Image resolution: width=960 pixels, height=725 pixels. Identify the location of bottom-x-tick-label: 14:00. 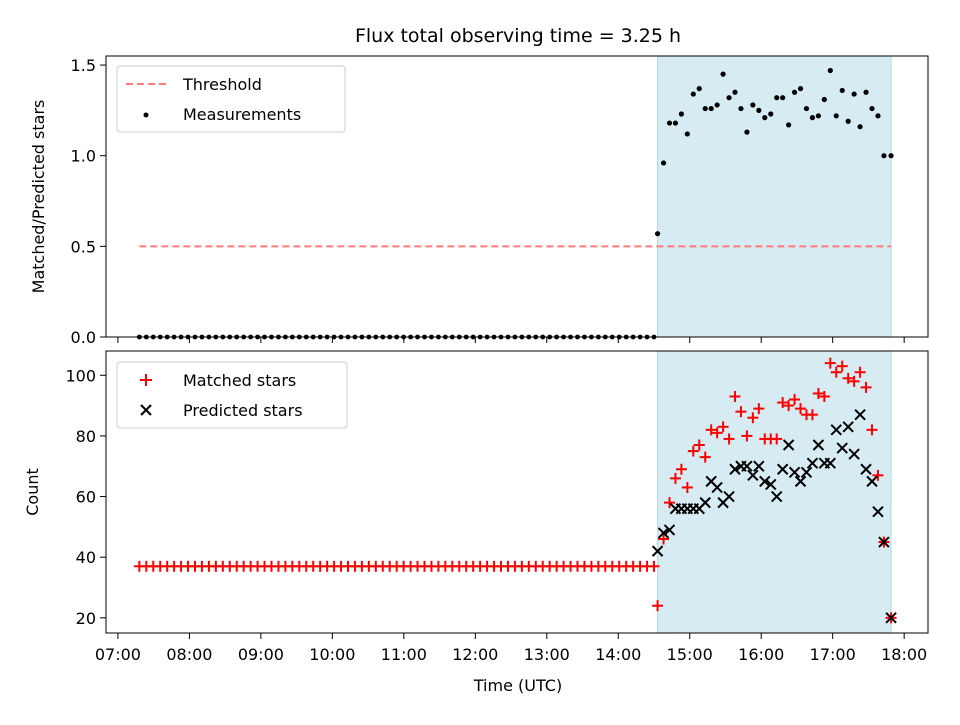
(618, 654).